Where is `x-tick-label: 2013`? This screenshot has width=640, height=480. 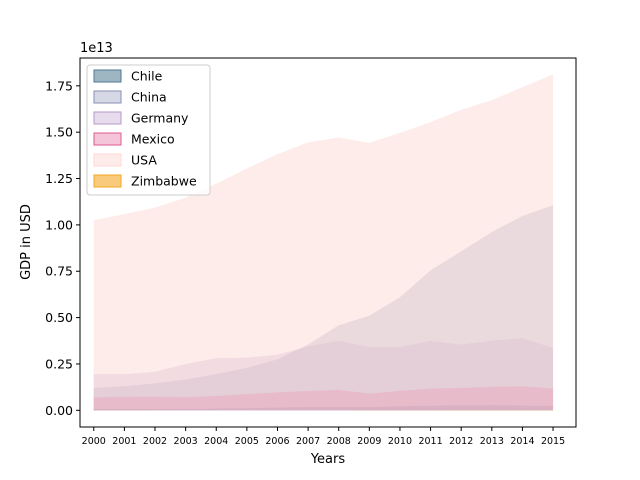 x-tick-label: 2013 is located at coordinates (492, 441).